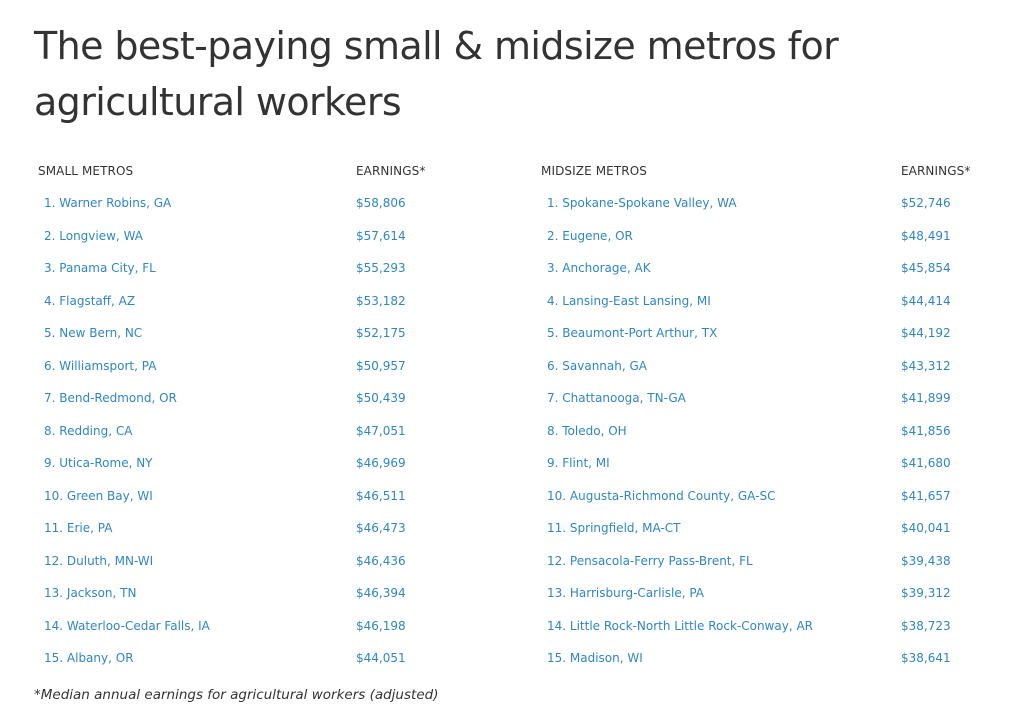  I want to click on metro-name: 4. Lansing-East Lansing, MI, so click(629, 300).